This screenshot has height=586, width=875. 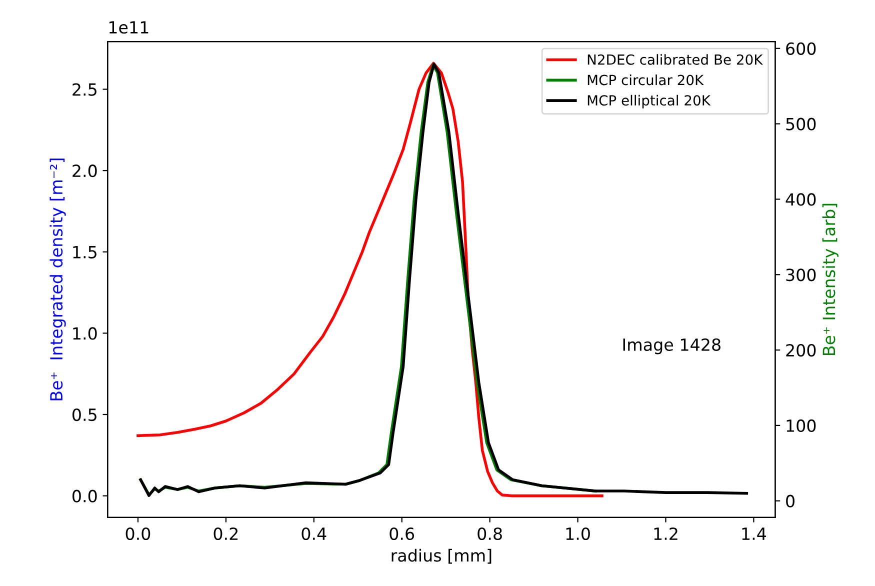 I want to click on y-tick-label: 1.0, so click(x=85, y=333).